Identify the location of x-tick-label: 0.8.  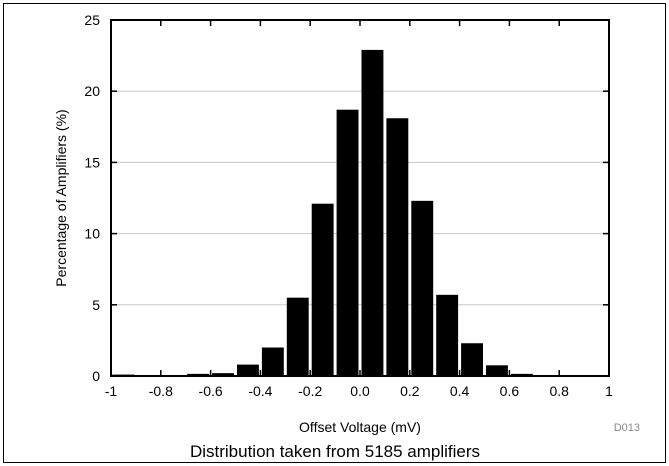
(559, 391).